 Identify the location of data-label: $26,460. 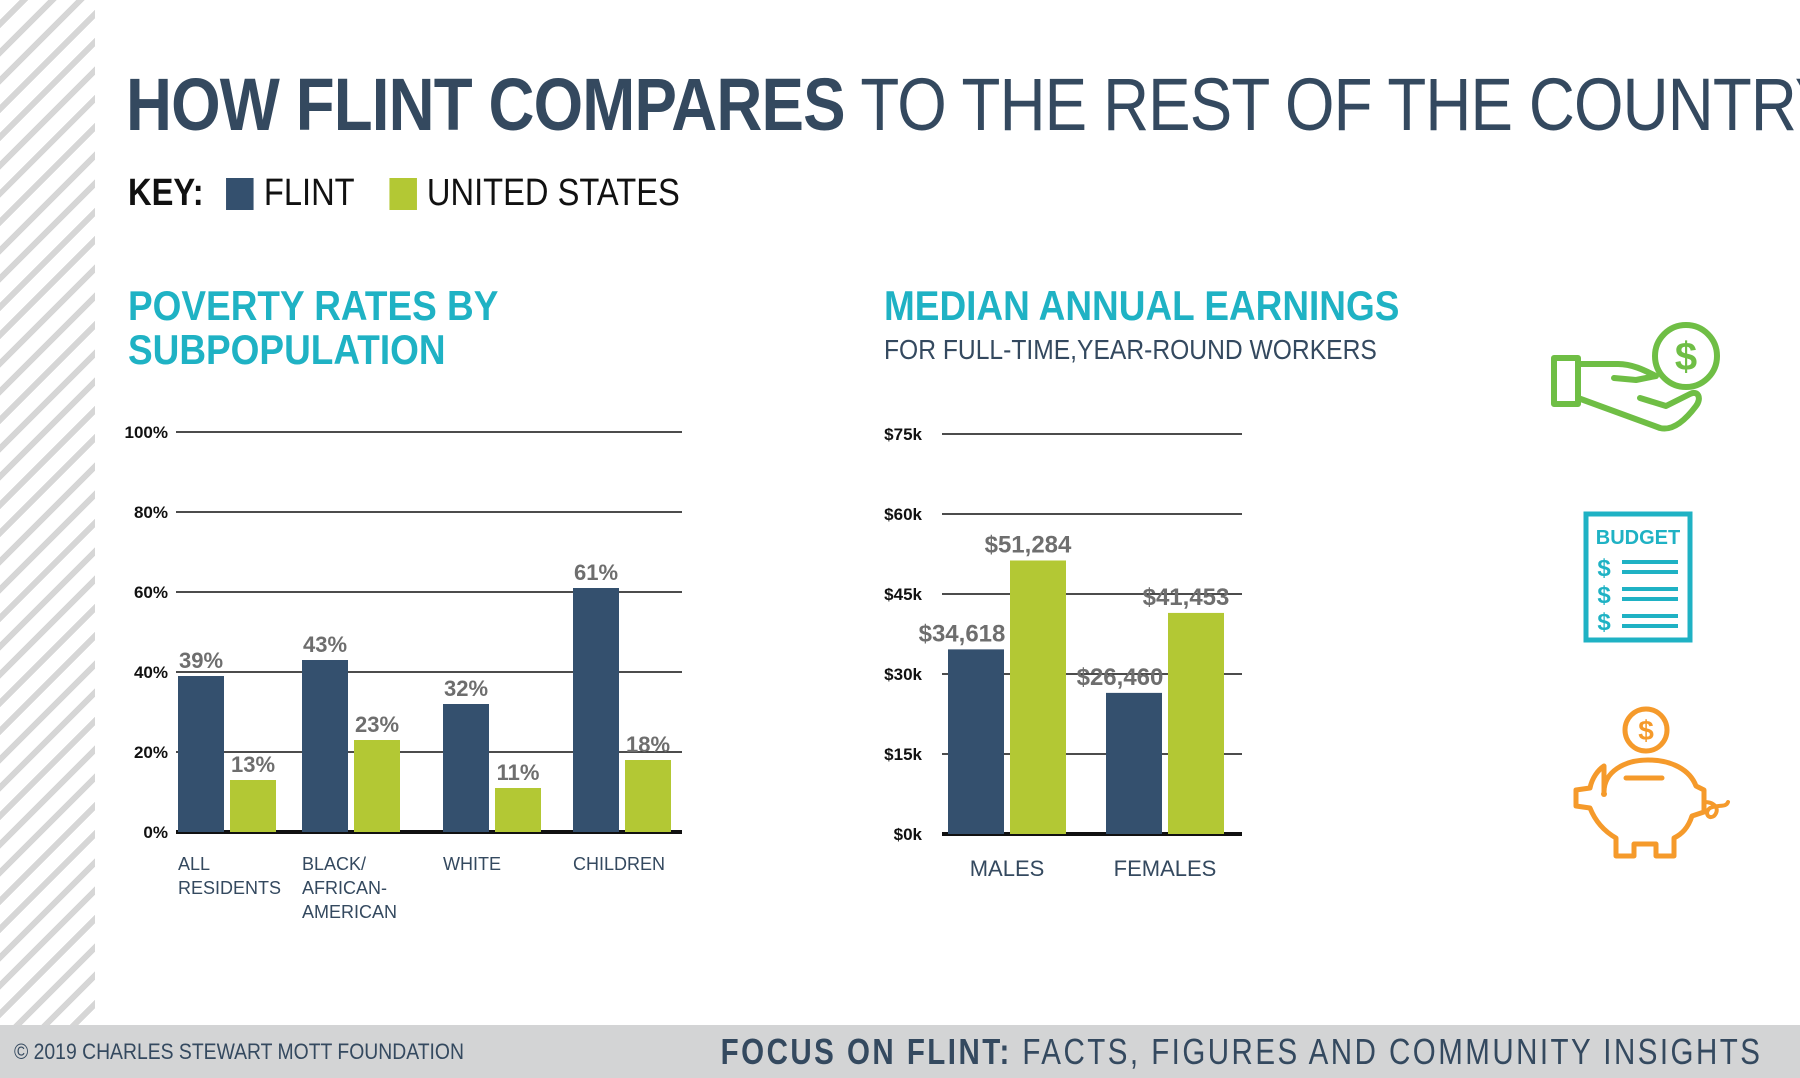
(1120, 677).